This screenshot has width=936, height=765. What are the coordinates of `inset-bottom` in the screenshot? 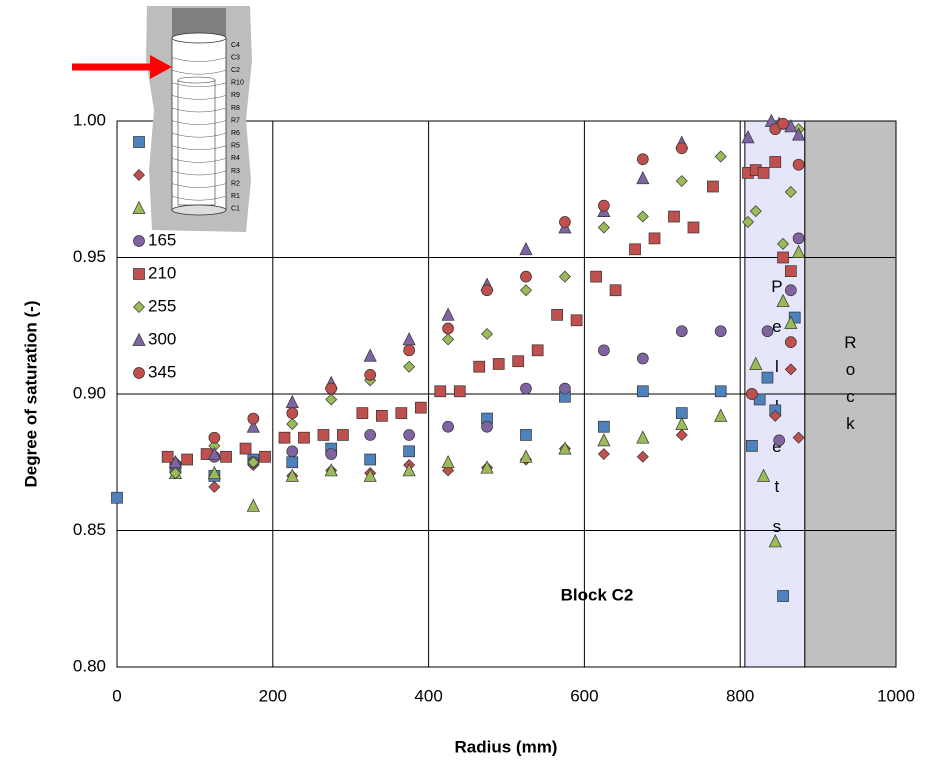 It's located at (199, 210).